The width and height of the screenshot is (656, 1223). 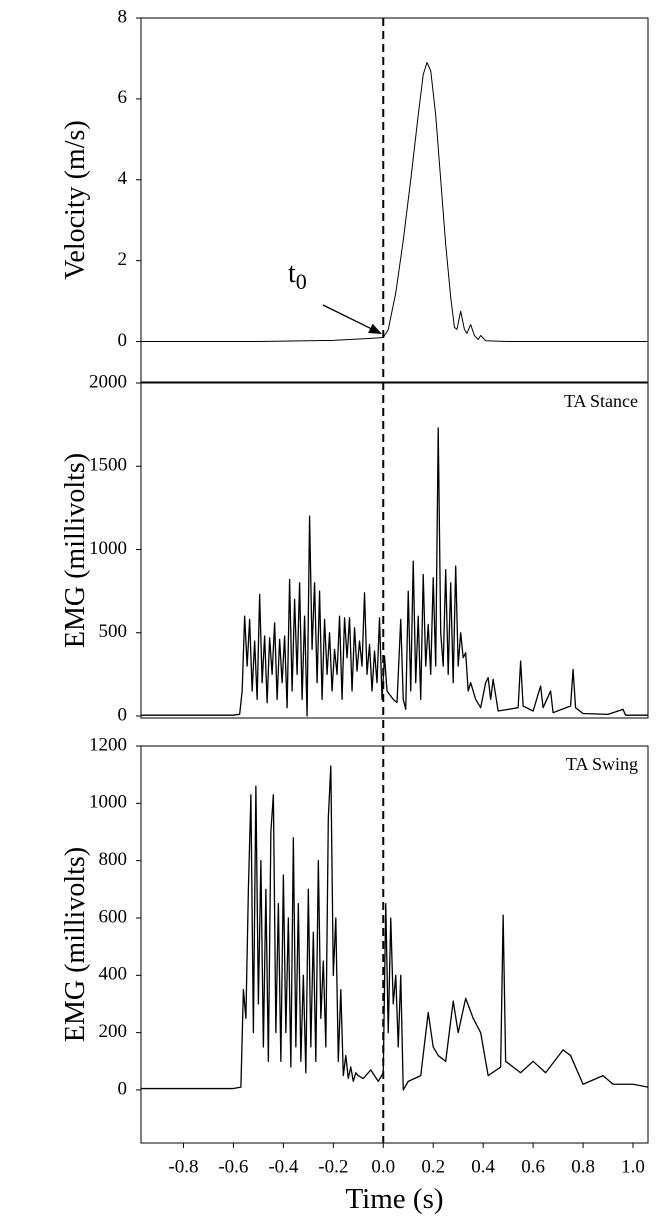 I want to click on x-tick-label: -0.8, so click(x=183, y=1166).